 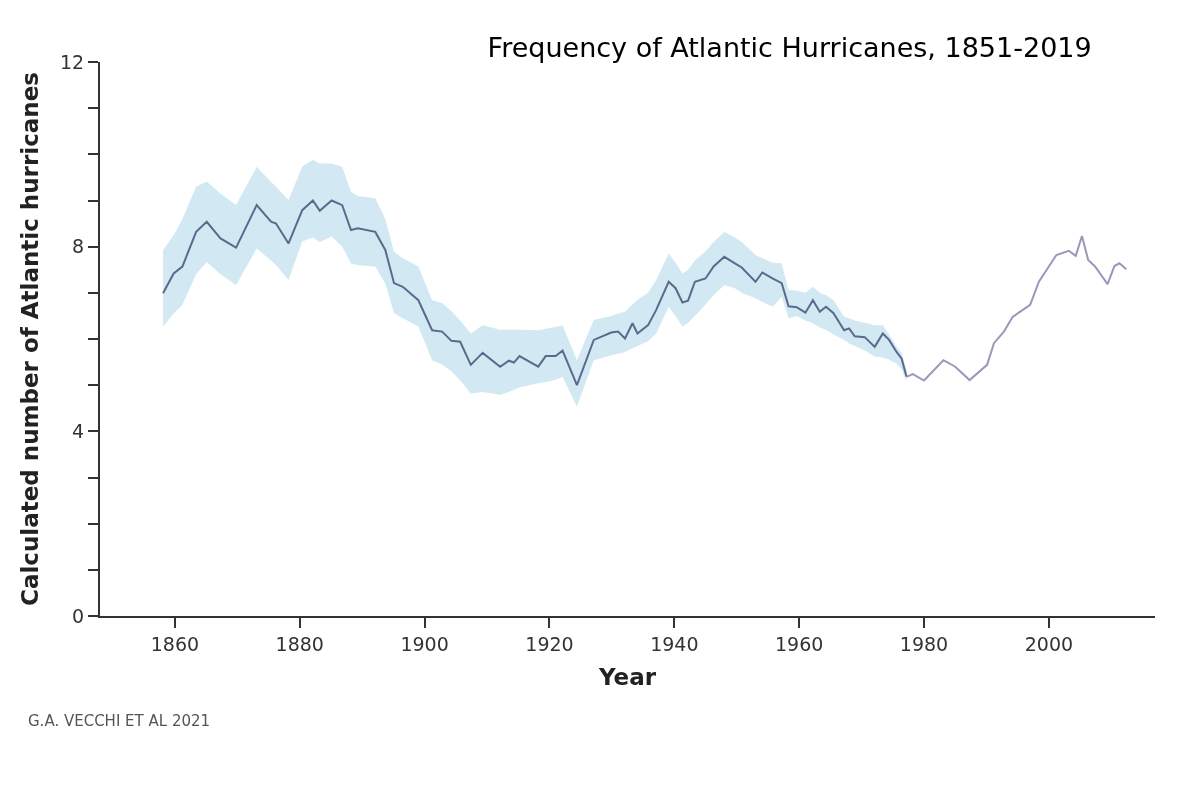 What do you see at coordinates (29, 339) in the screenshot?
I see `y-axis-title: Calculated number of Atlantic hurricanes` at bounding box center [29, 339].